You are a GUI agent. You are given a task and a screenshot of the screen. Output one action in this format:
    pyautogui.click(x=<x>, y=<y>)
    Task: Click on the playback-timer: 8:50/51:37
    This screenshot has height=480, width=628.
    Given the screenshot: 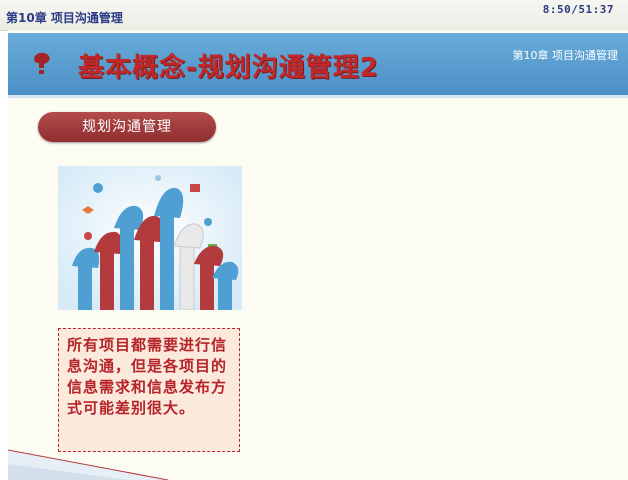 What is the action you would take?
    pyautogui.click(x=578, y=9)
    